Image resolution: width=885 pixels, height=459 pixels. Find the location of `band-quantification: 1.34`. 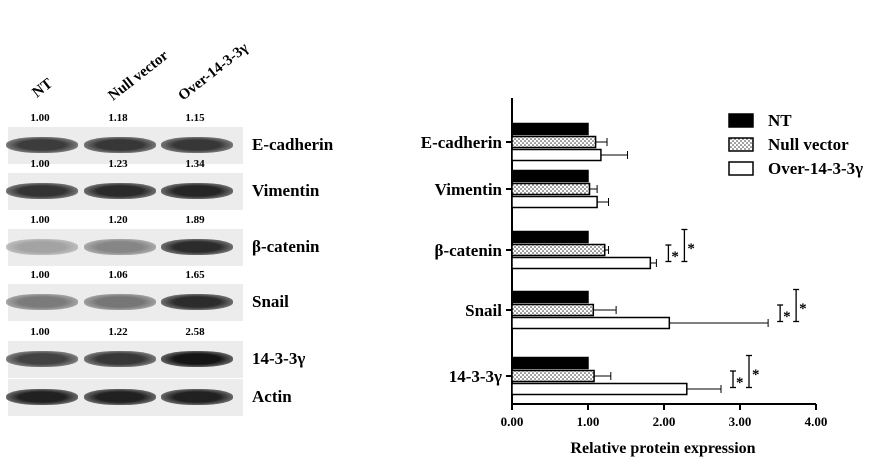

band-quantification: 1.34 is located at coordinates (195, 164).